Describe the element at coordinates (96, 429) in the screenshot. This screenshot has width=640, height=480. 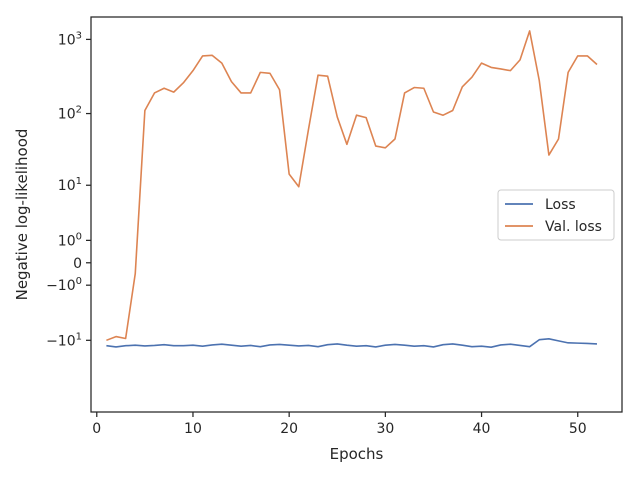
I see `x-tick-label: 0` at that location.